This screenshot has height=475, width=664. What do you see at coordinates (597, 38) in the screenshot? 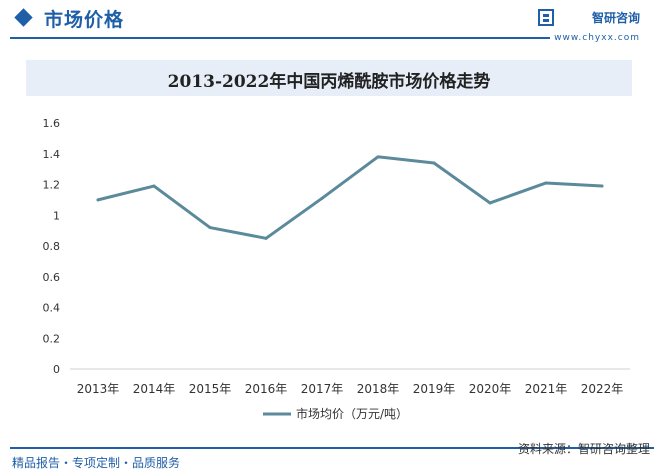
I see `brand-url: www.chyxx.com` at bounding box center [597, 38].